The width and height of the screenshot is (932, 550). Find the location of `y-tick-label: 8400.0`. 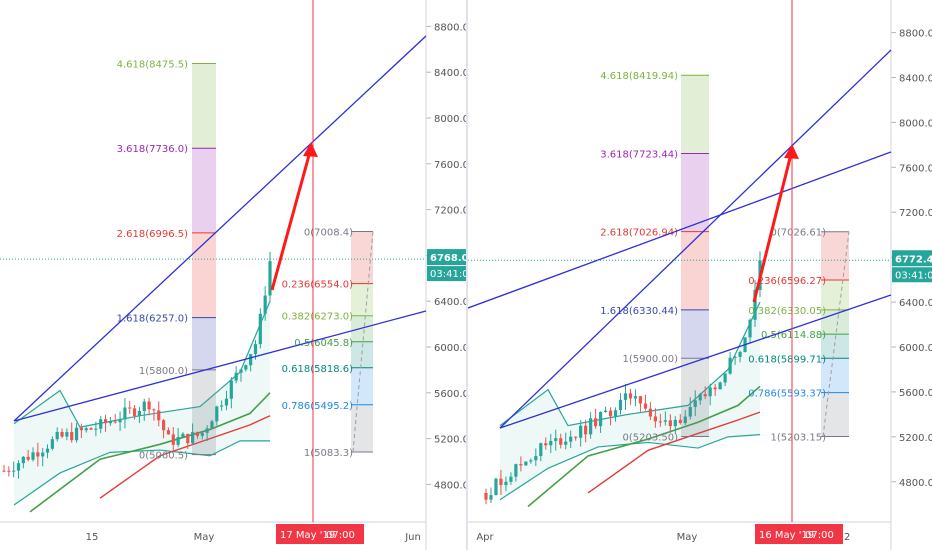

y-tick-label: 8400.0 is located at coordinates (450, 73).